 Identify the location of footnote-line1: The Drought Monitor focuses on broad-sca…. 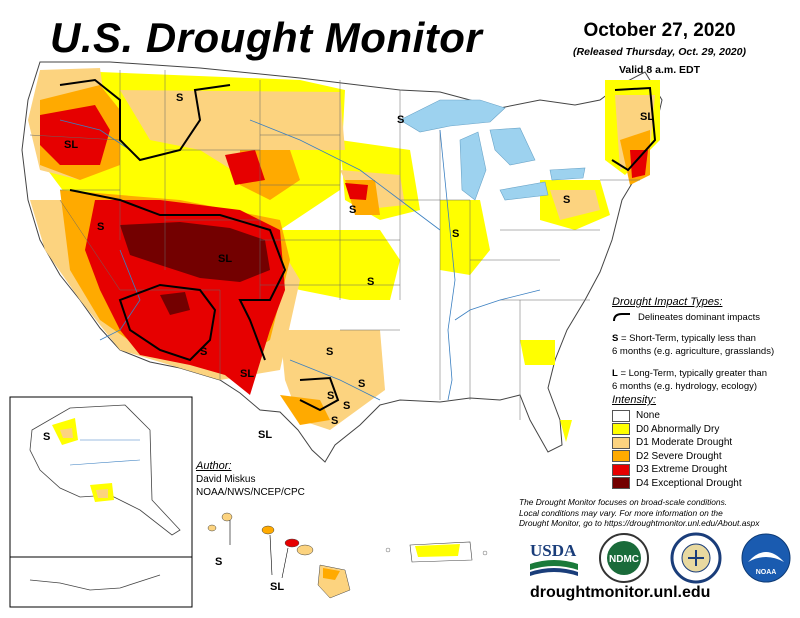
(623, 502).